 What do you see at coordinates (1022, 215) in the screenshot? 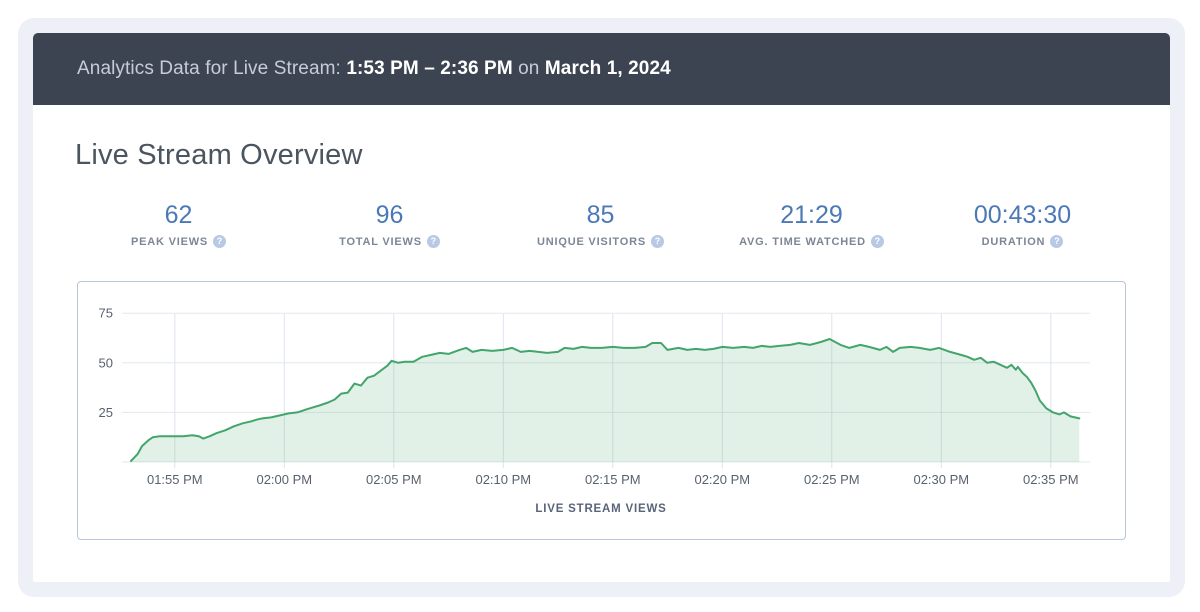
I see `stat-value: 00:43:30` at bounding box center [1022, 215].